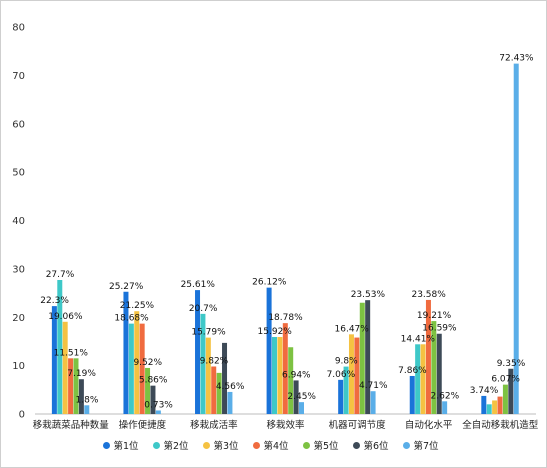 The image size is (547, 468). What do you see at coordinates (418, 339) in the screenshot?
I see `data-label: 14.41%` at bounding box center [418, 339].